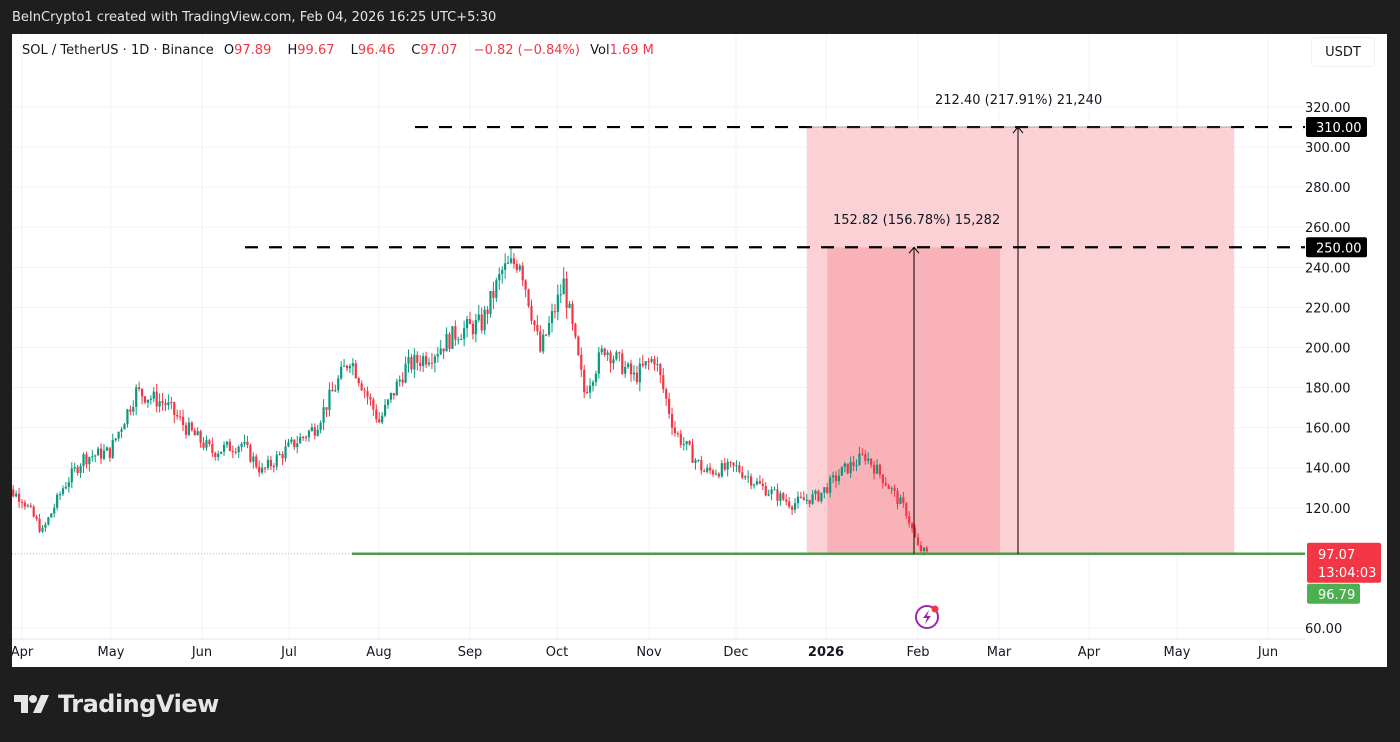 This screenshot has width=1400, height=742. What do you see at coordinates (557, 652) in the screenshot?
I see `time-axis-label: Oct` at bounding box center [557, 652].